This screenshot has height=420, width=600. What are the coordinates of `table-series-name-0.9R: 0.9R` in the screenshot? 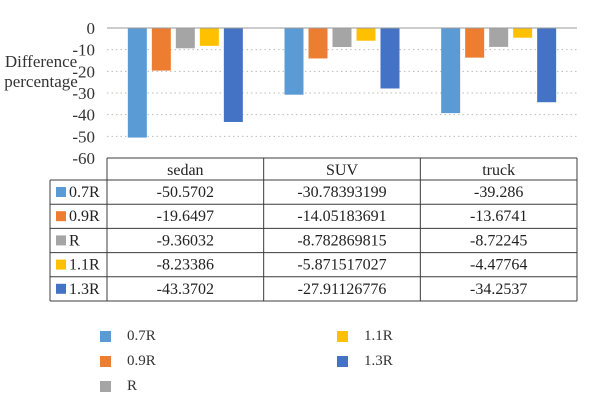 It's located at (84, 216).